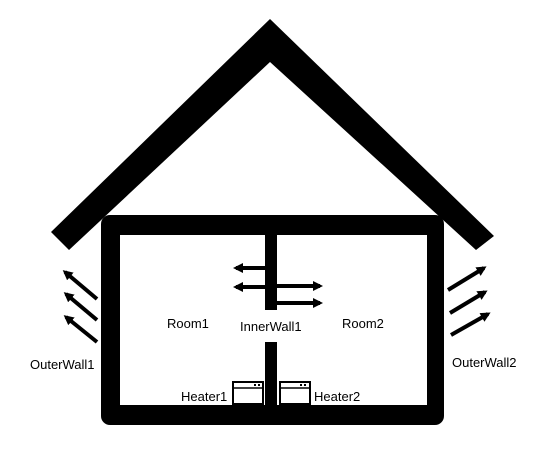 The width and height of the screenshot is (541, 456). Describe the element at coordinates (204, 396) in the screenshot. I see `heater1-label: Heater1` at that location.